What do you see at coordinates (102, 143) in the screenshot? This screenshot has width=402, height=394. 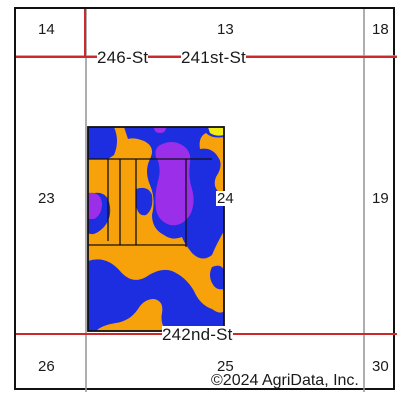 I see `soil-unit-blue-west` at bounding box center [102, 143].